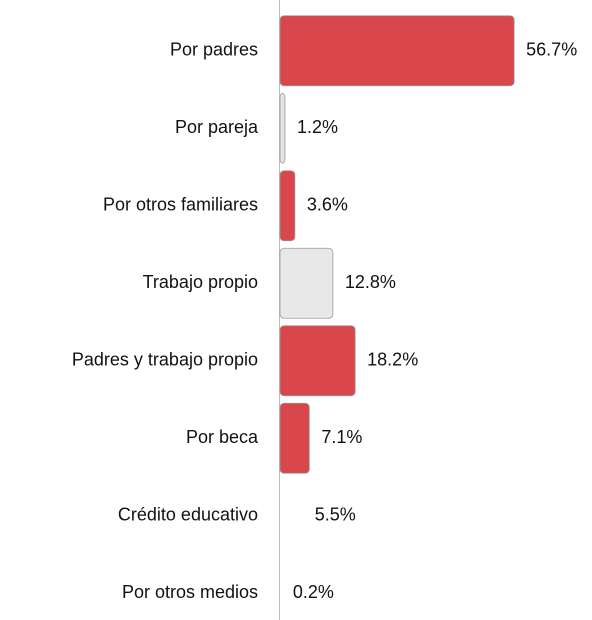  Describe the element at coordinates (190, 592) in the screenshot. I see `category-label: Por otros medios` at that location.